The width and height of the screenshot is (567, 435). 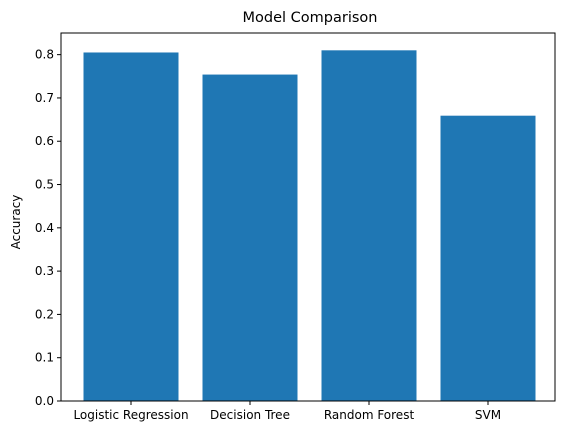 I want to click on x-tick-label: Decision Tree, so click(x=250, y=415).